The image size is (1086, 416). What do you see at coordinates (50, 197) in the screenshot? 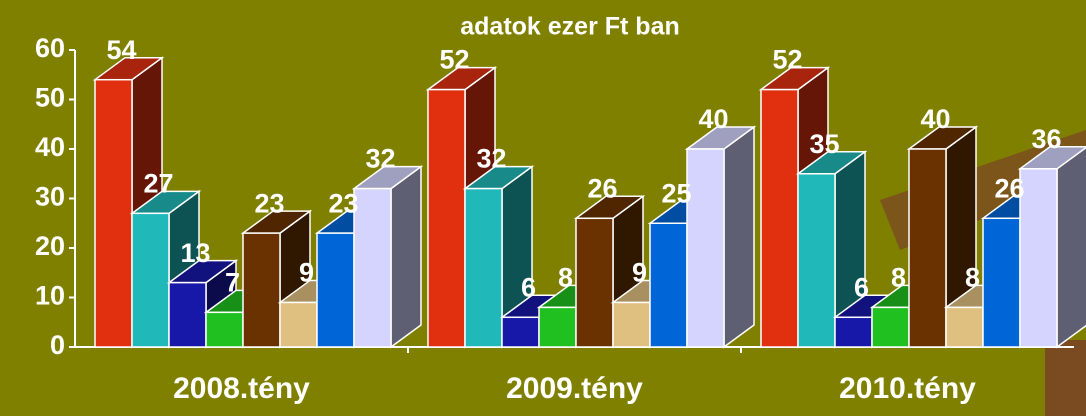
I see `y-tick-label: 30` at bounding box center [50, 197].